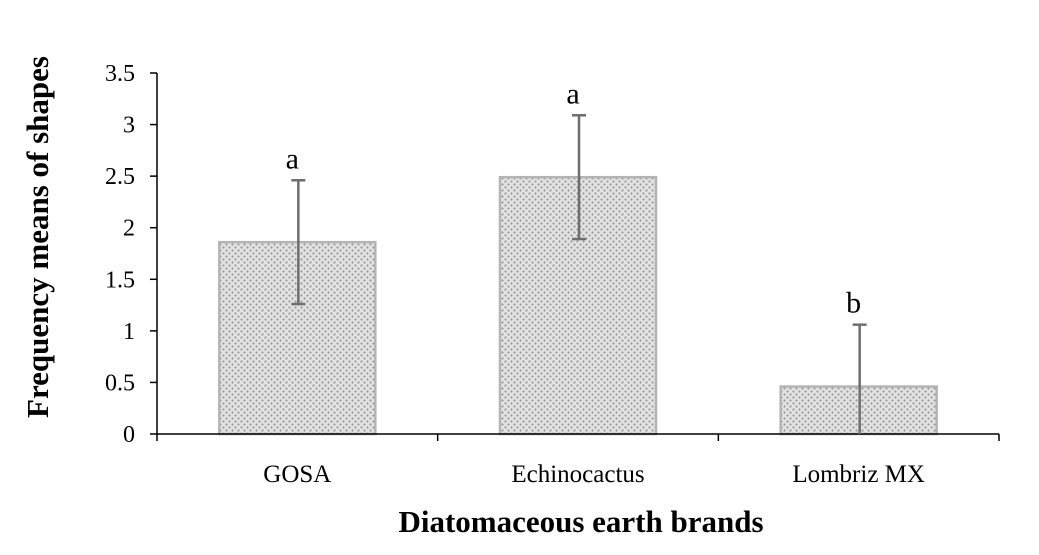 Image resolution: width=1039 pixels, height=555 pixels. What do you see at coordinates (129, 435) in the screenshot?
I see `y-tick-label: 0` at bounding box center [129, 435].